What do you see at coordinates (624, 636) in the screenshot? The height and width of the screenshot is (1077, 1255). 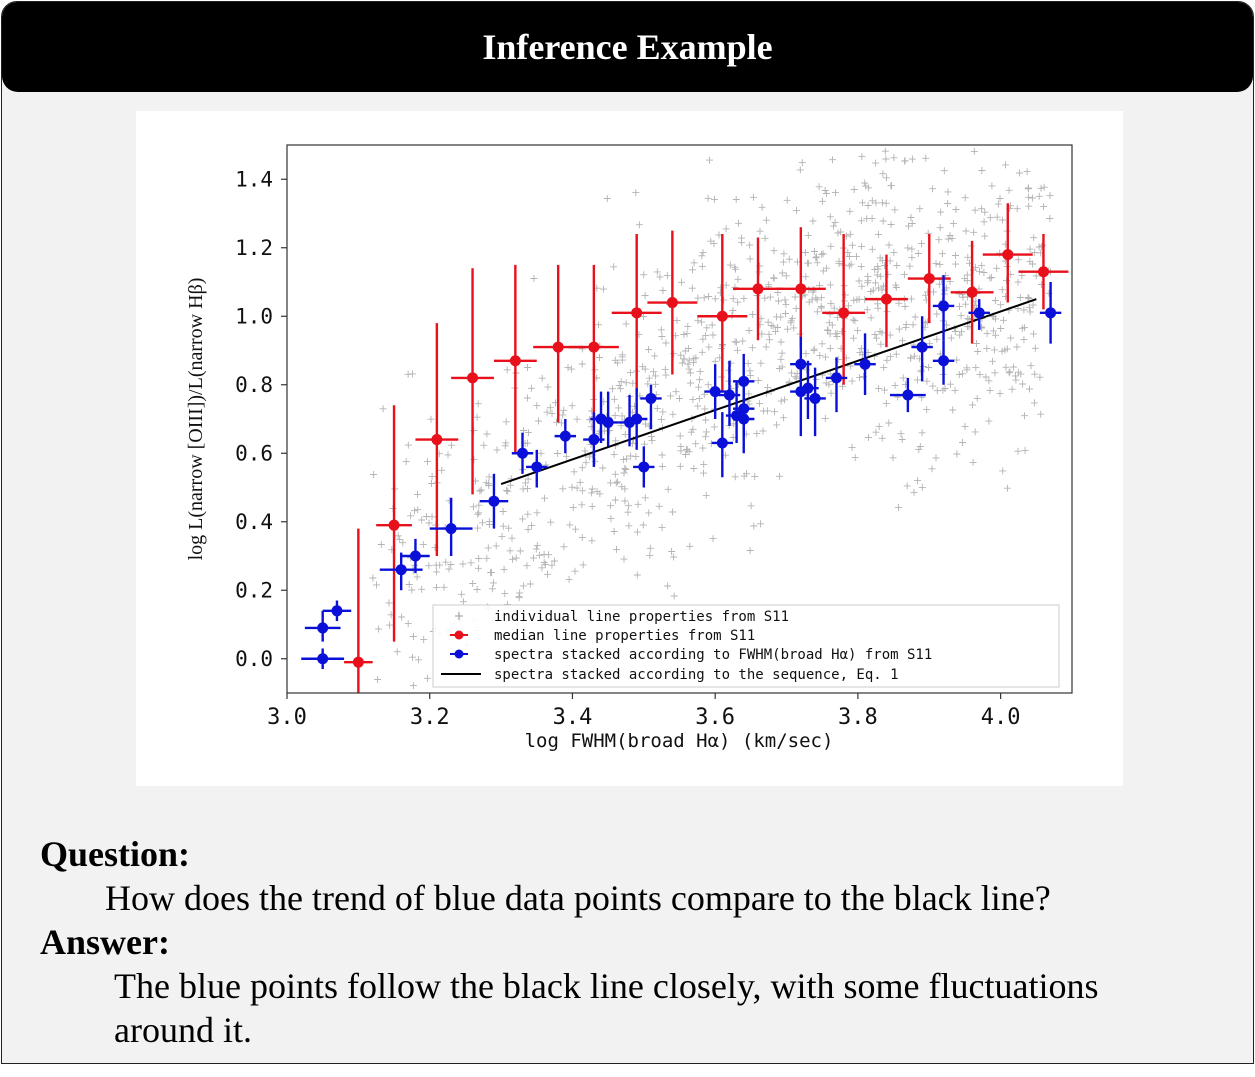 I see `legend-label-median: median line properties from S11` at bounding box center [624, 636].